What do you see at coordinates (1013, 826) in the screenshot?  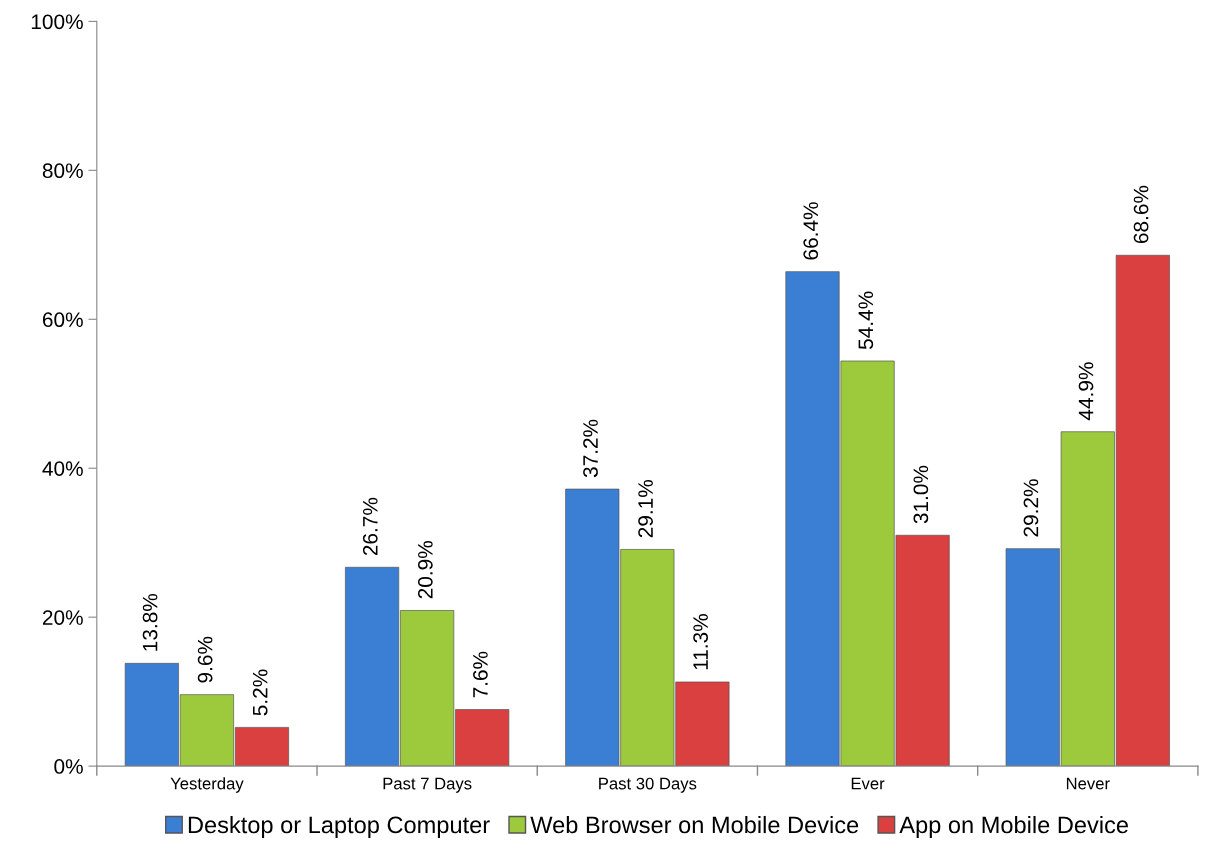 I see `legend-label: App on Mobile Device` at bounding box center [1013, 826].